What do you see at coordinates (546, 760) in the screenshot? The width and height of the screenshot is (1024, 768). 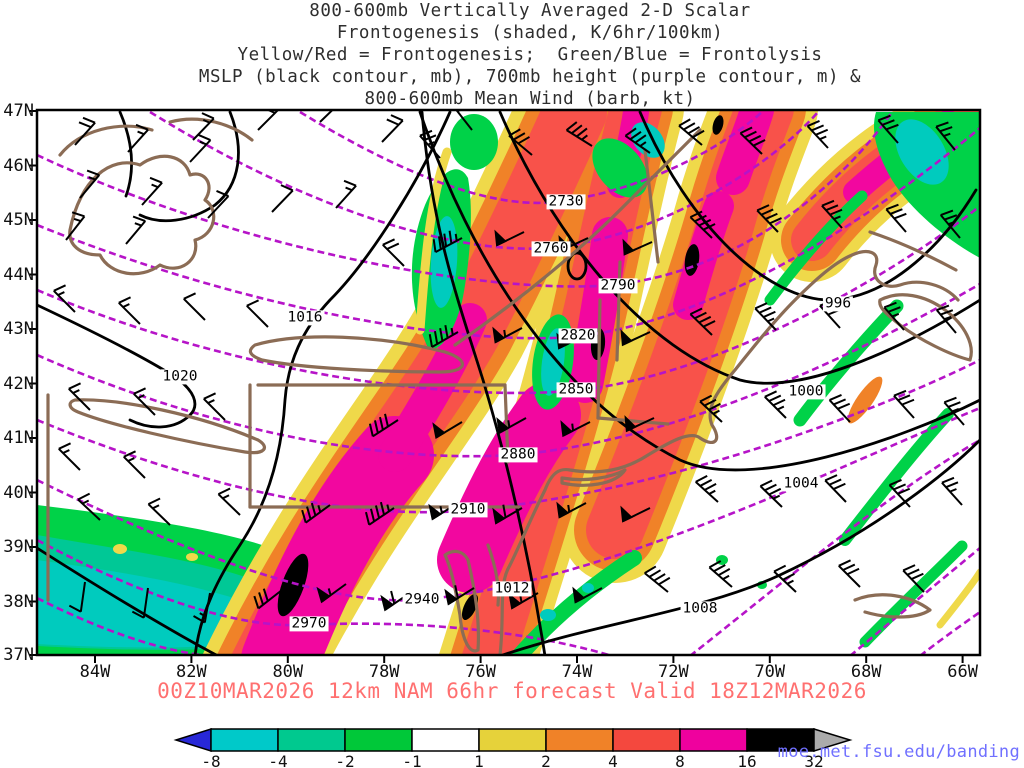 I see `colorbar-tick-2: 2` at bounding box center [546, 760].